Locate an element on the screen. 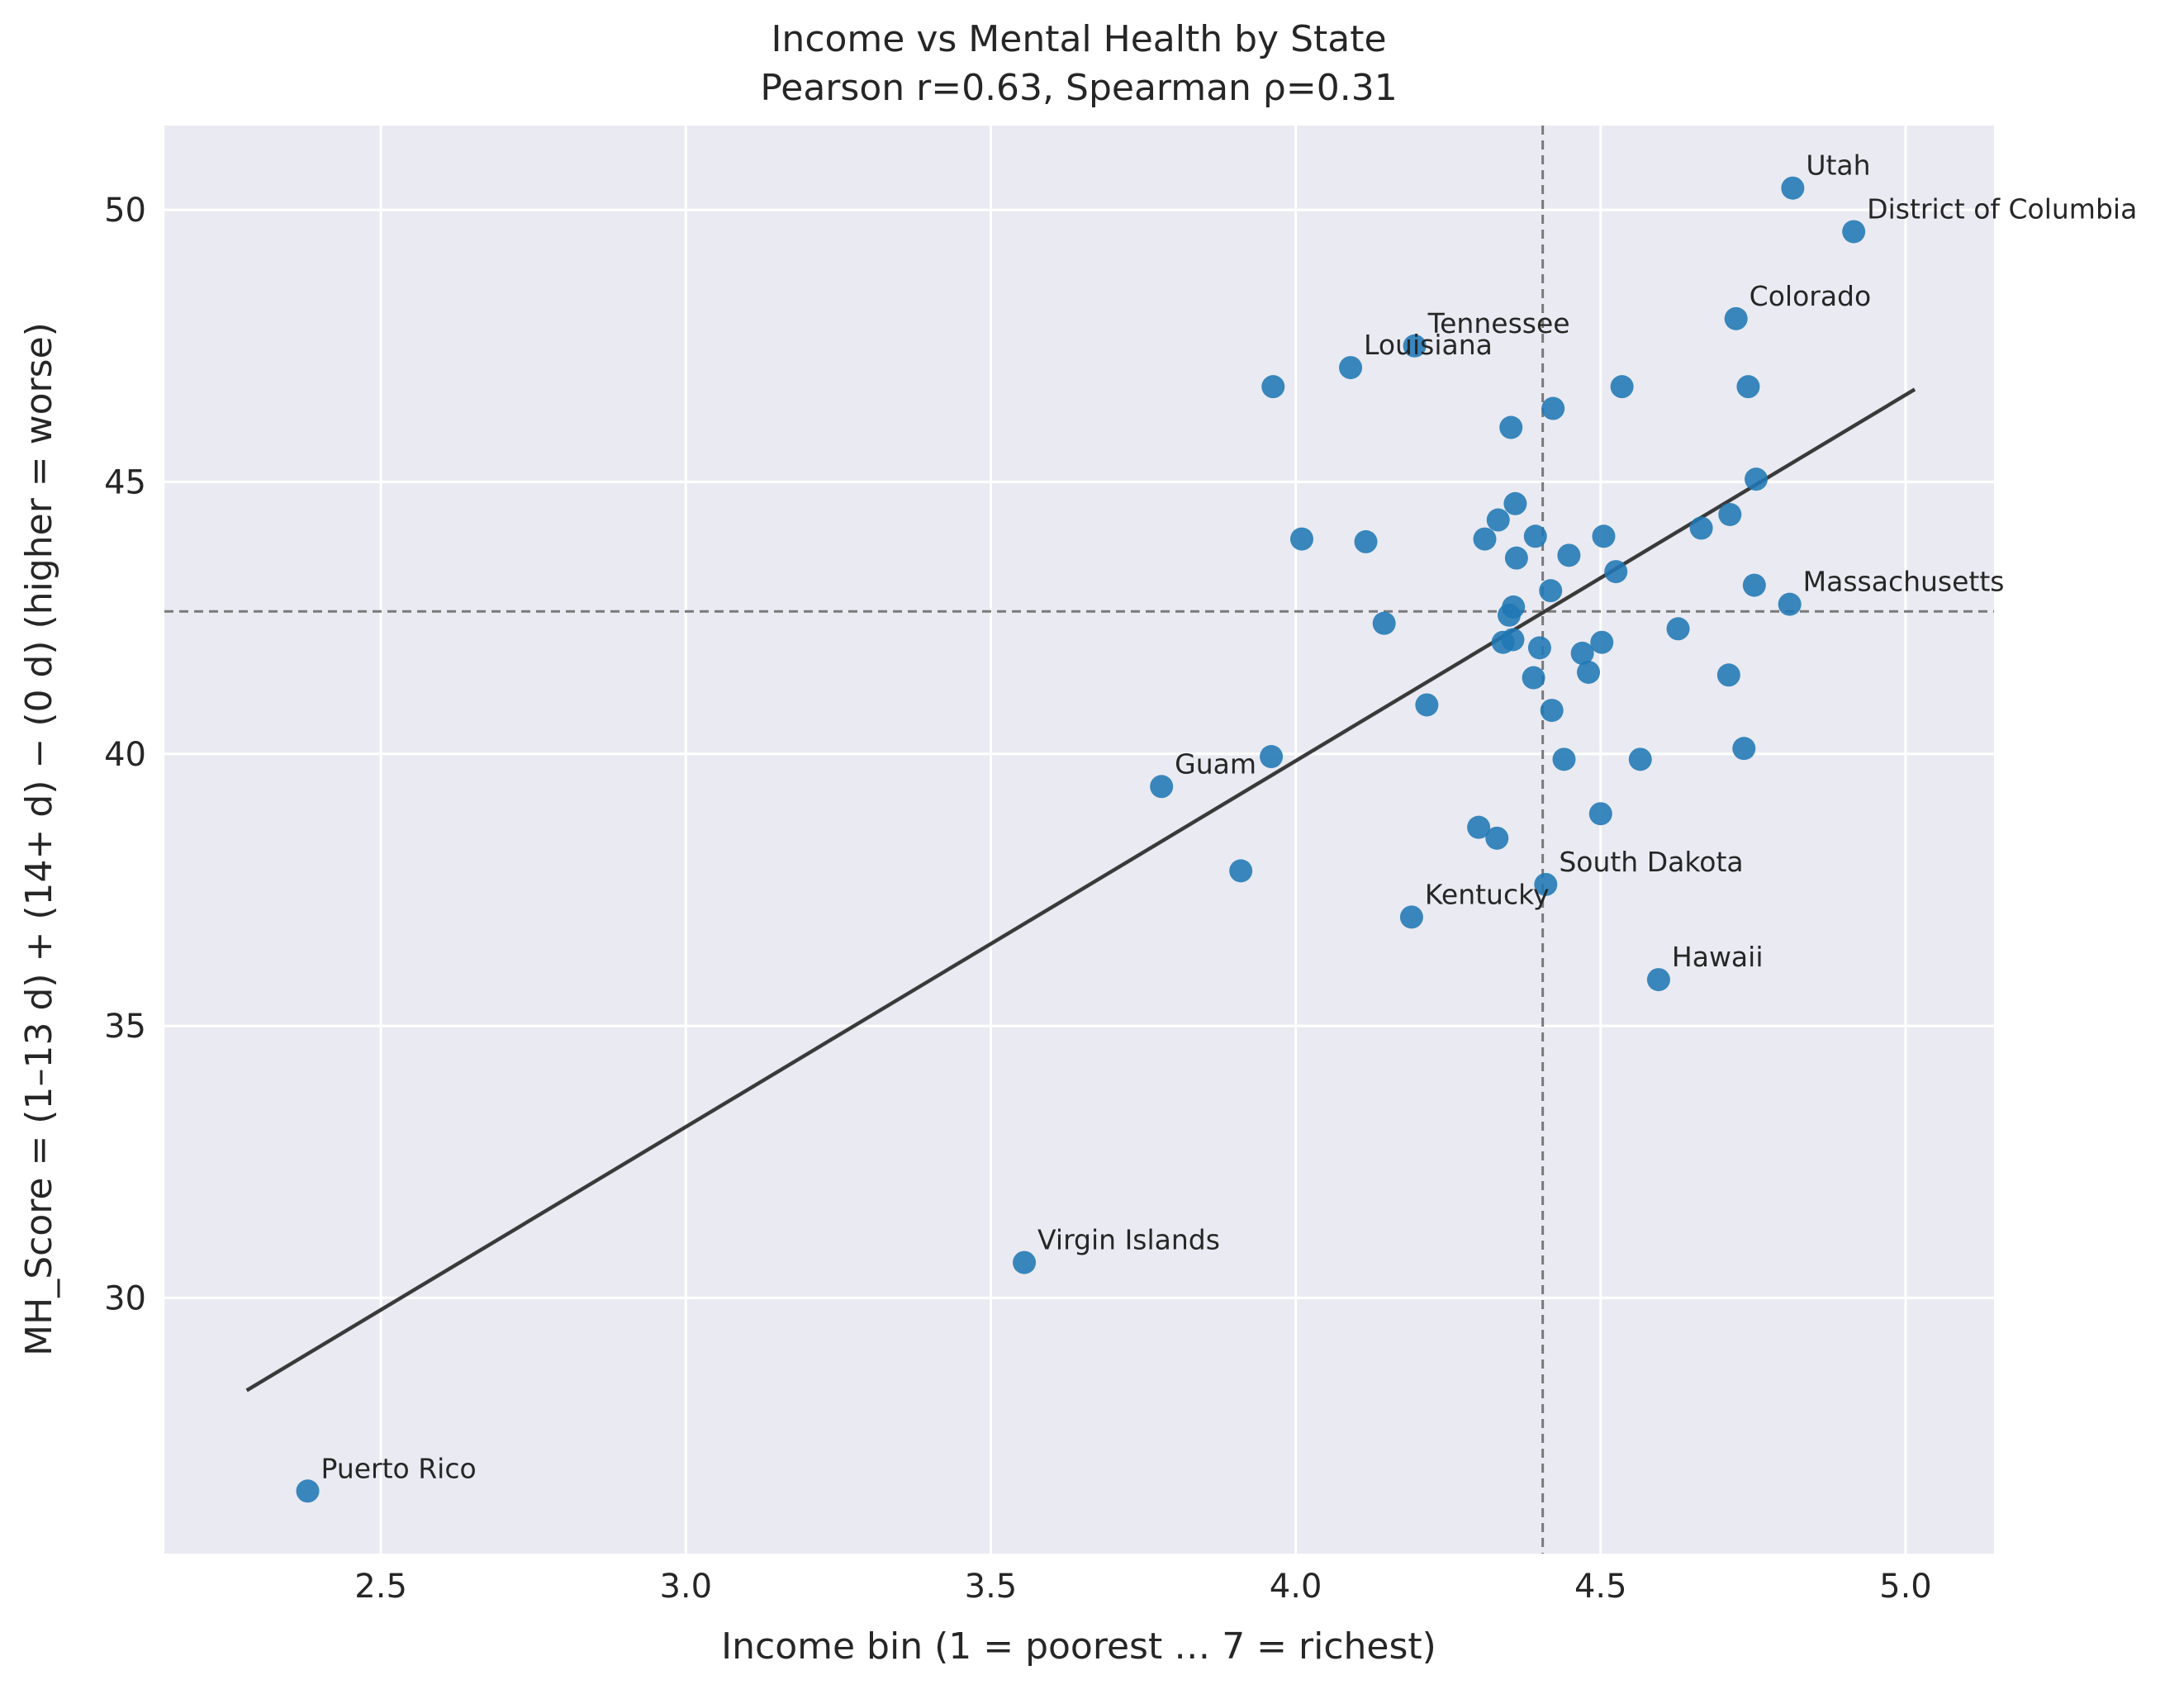 Image resolution: width=2184 pixels, height=1694 pixels. x-tick-label: 4.0 is located at coordinates (1296, 1587).